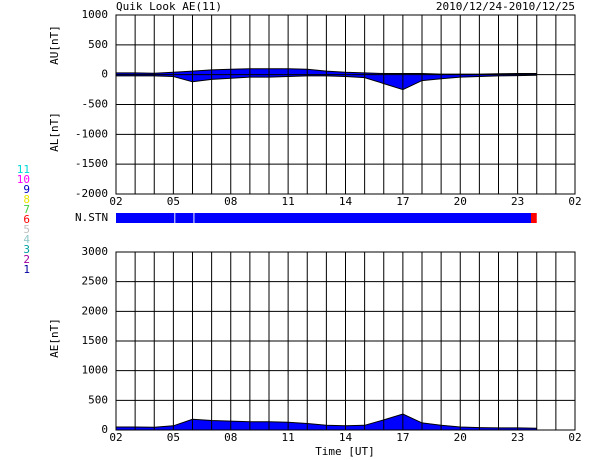 Image resolution: width=590 pixels, height=460 pixels. Describe the element at coordinates (95, 251) in the screenshot. I see `y-tick-label: 3000` at that location.